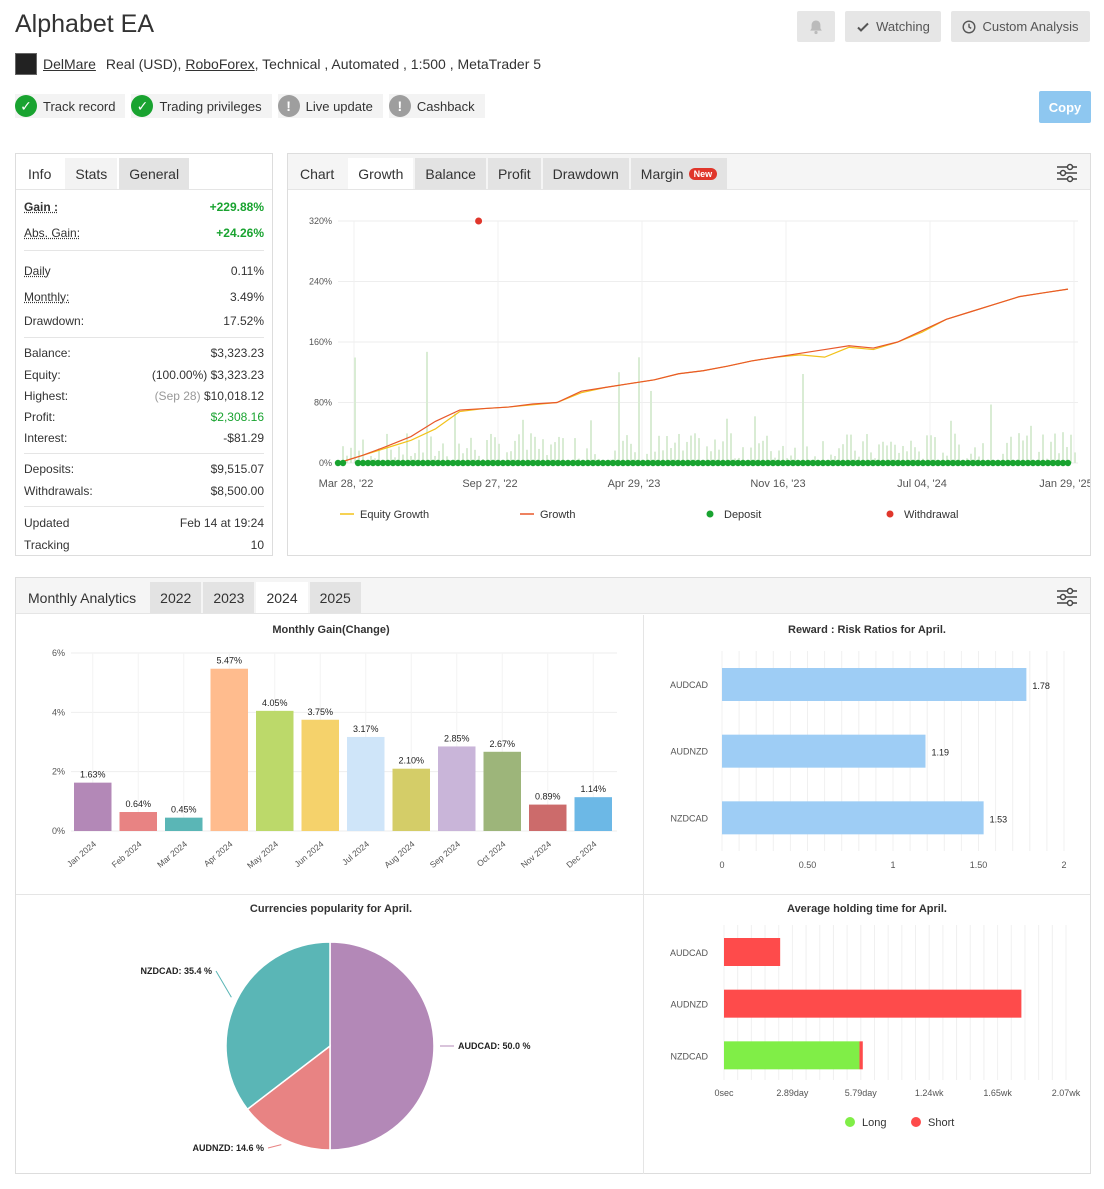 Image resolution: width=1104 pixels, height=1189 pixels. What do you see at coordinates (323, 403) in the screenshot?
I see `y-tick-label: 80%` at bounding box center [323, 403].